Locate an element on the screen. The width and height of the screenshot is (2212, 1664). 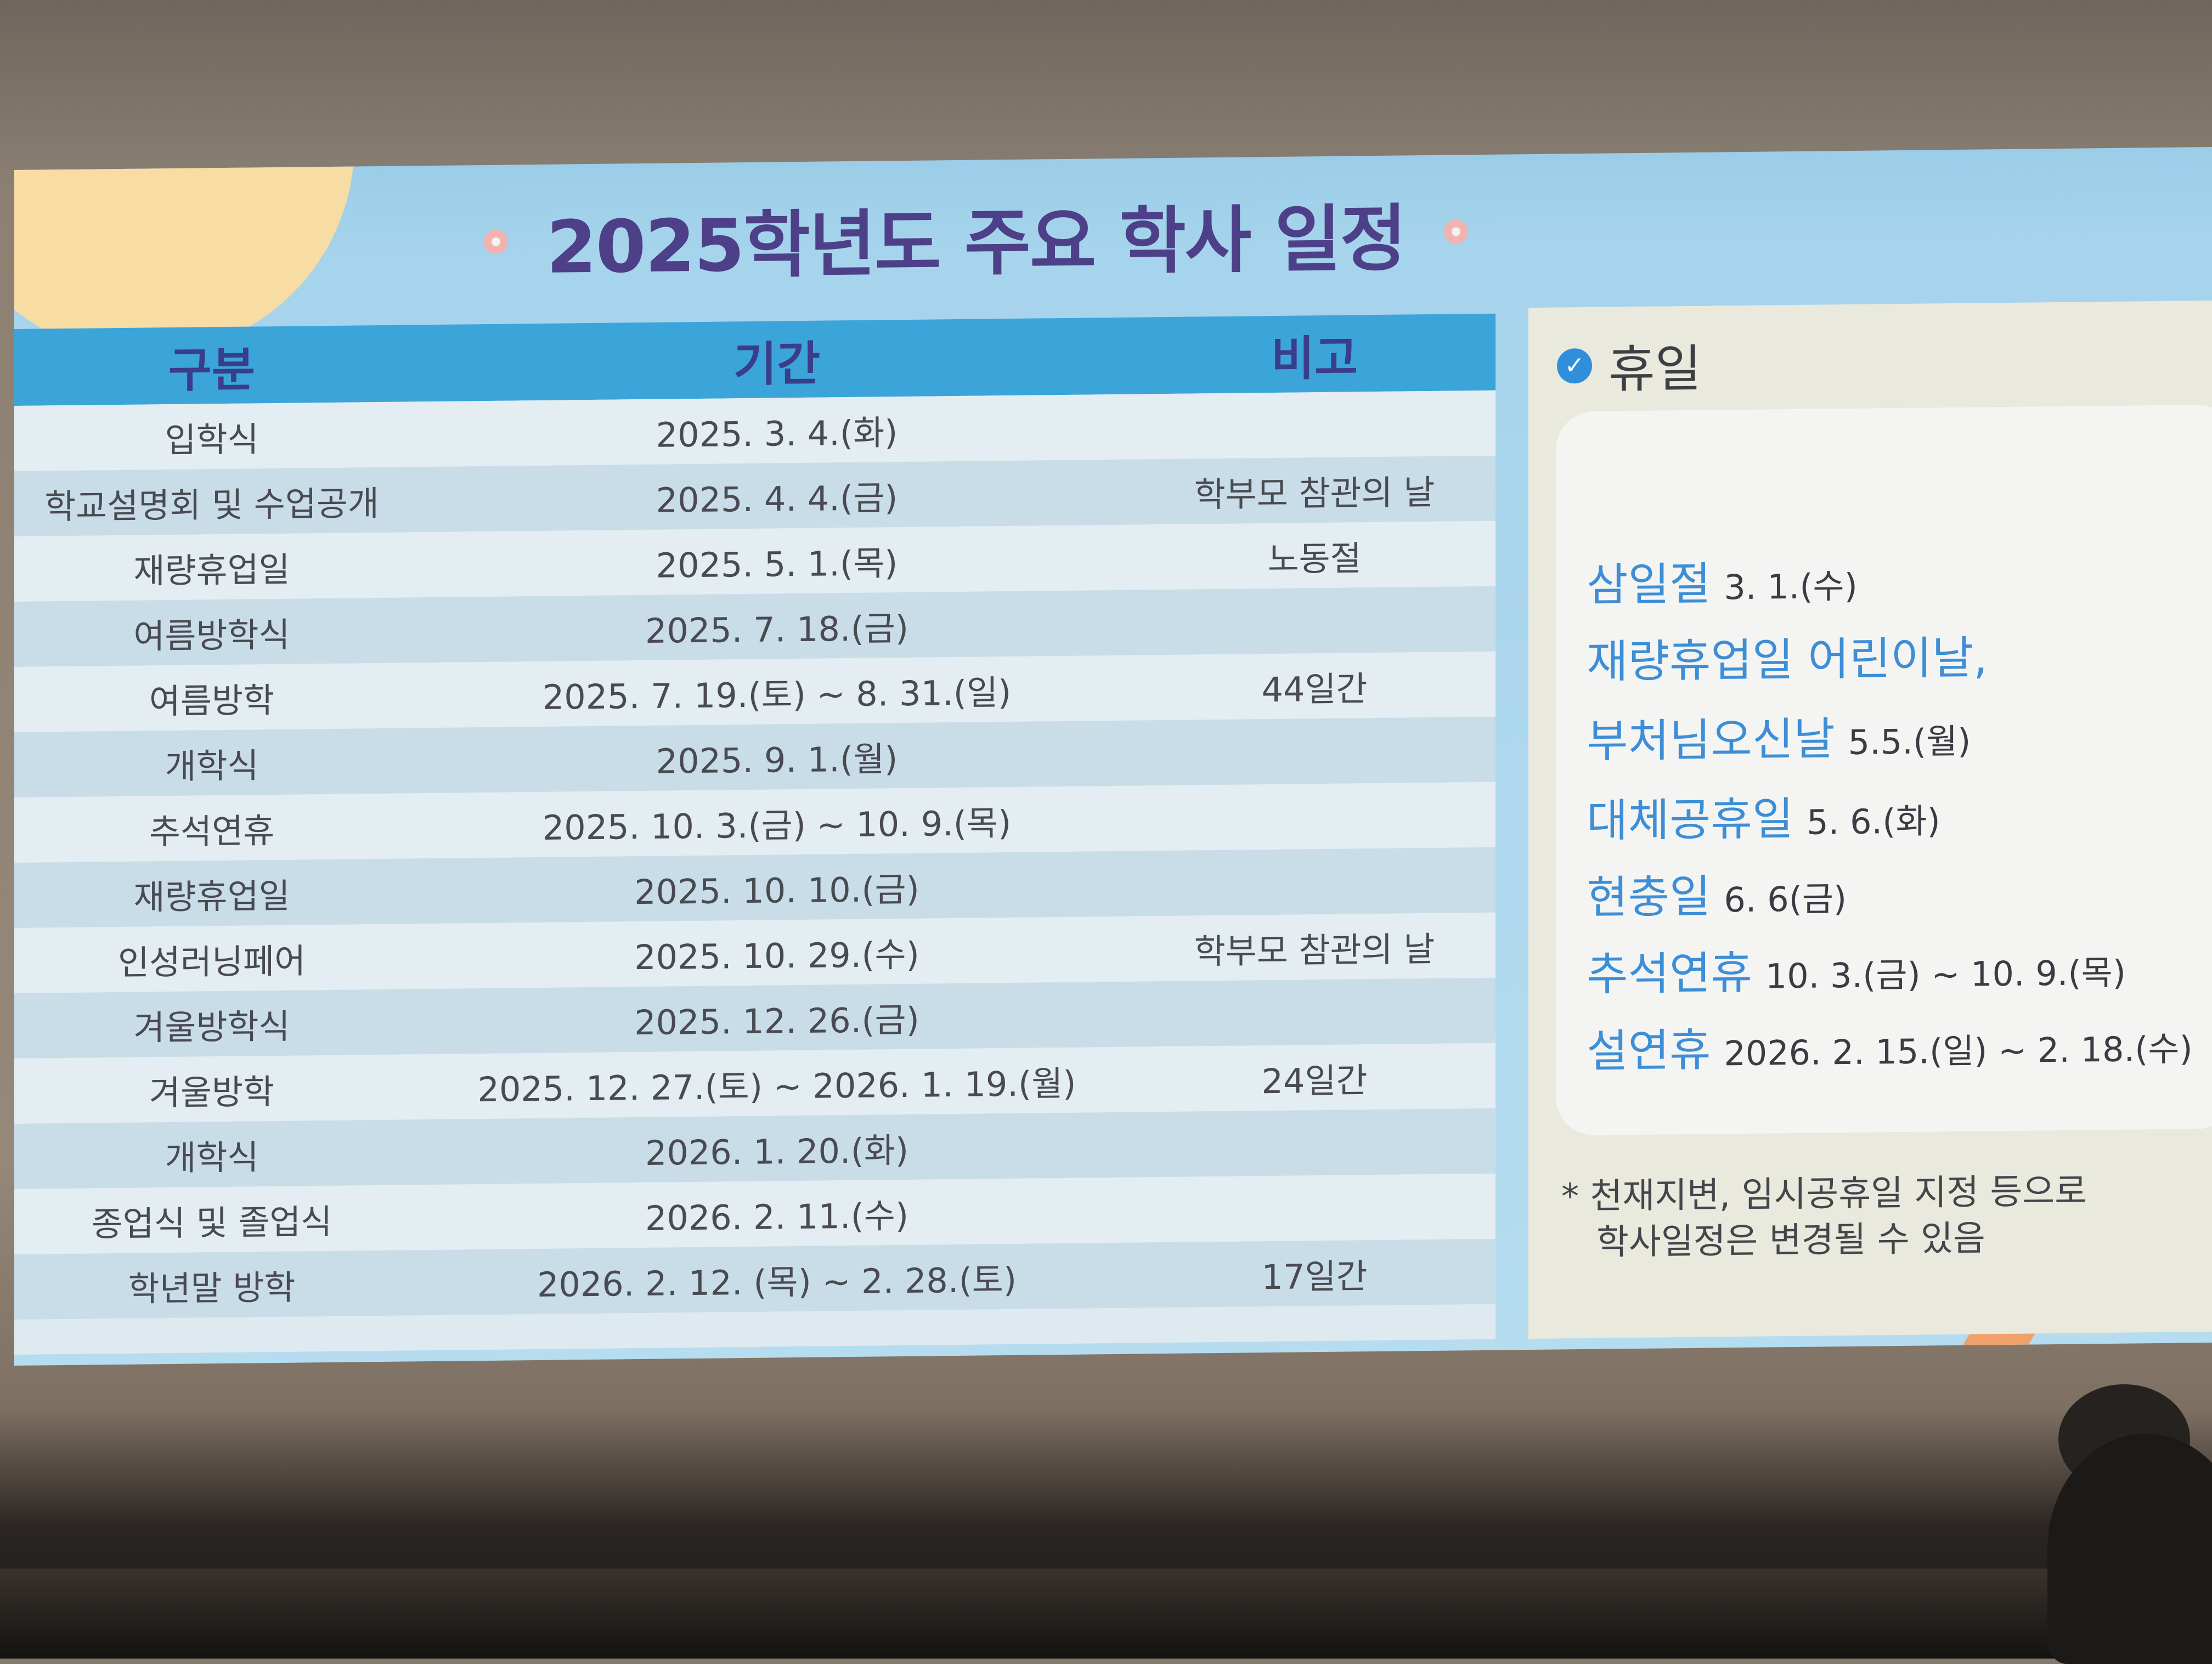
holiday-item: 부처님오신날 5.5.(월) is located at coordinates (1779, 736).